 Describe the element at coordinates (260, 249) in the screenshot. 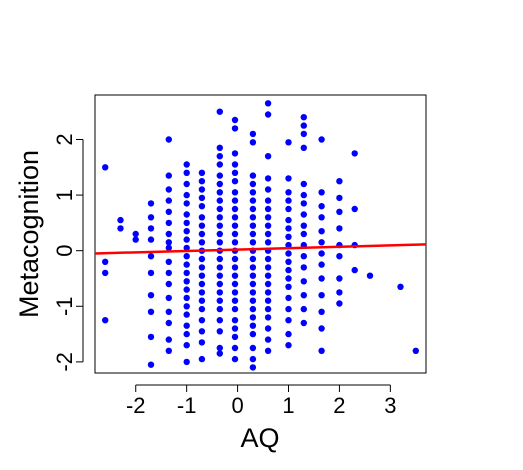

I see `regression-line` at that location.